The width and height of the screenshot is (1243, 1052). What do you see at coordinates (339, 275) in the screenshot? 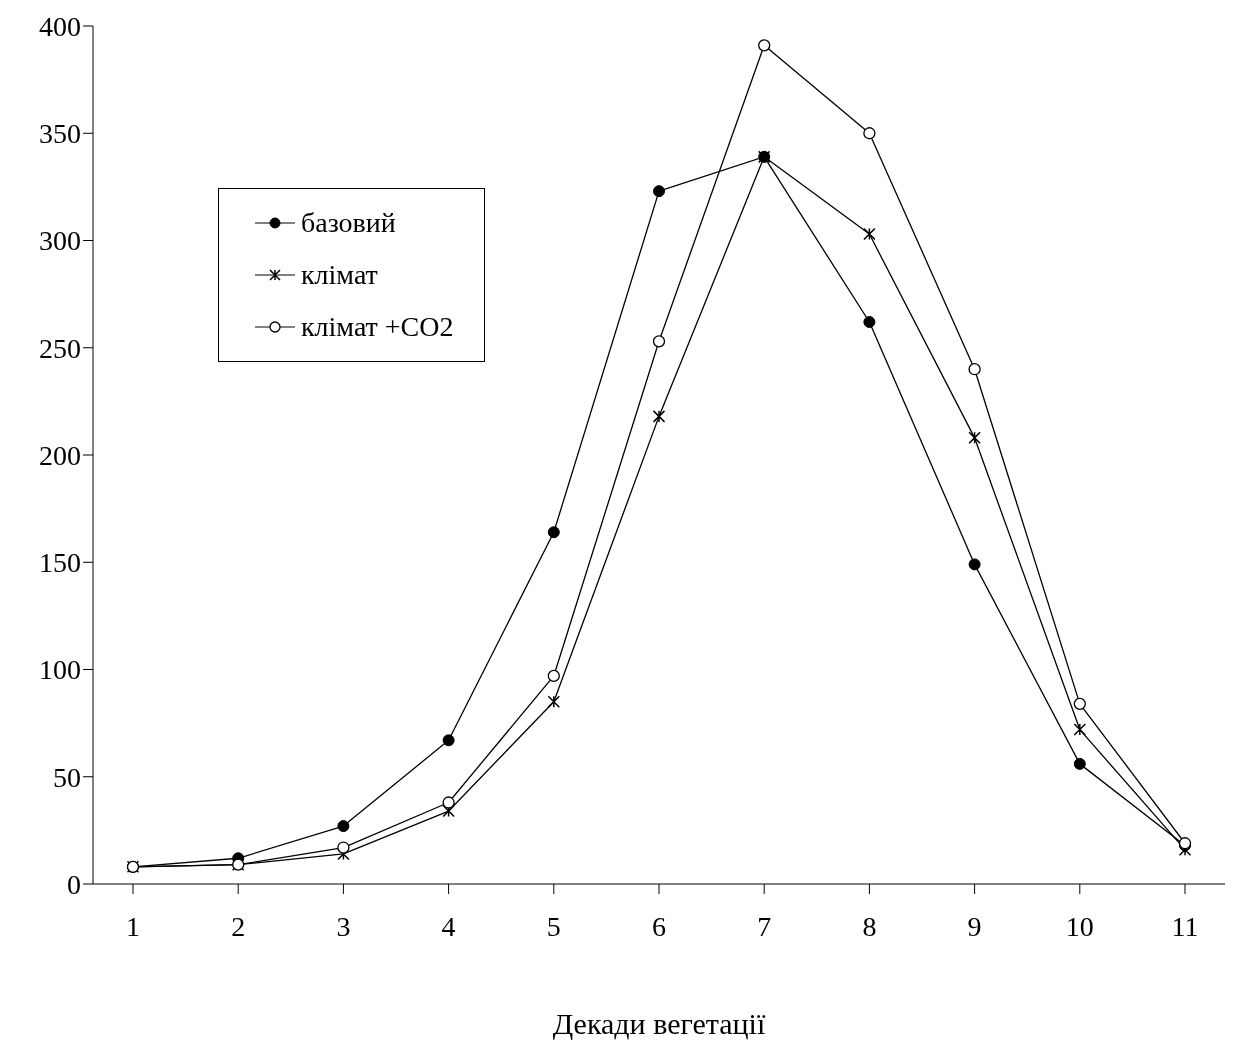
I see `legend-label: клімат` at bounding box center [339, 275].